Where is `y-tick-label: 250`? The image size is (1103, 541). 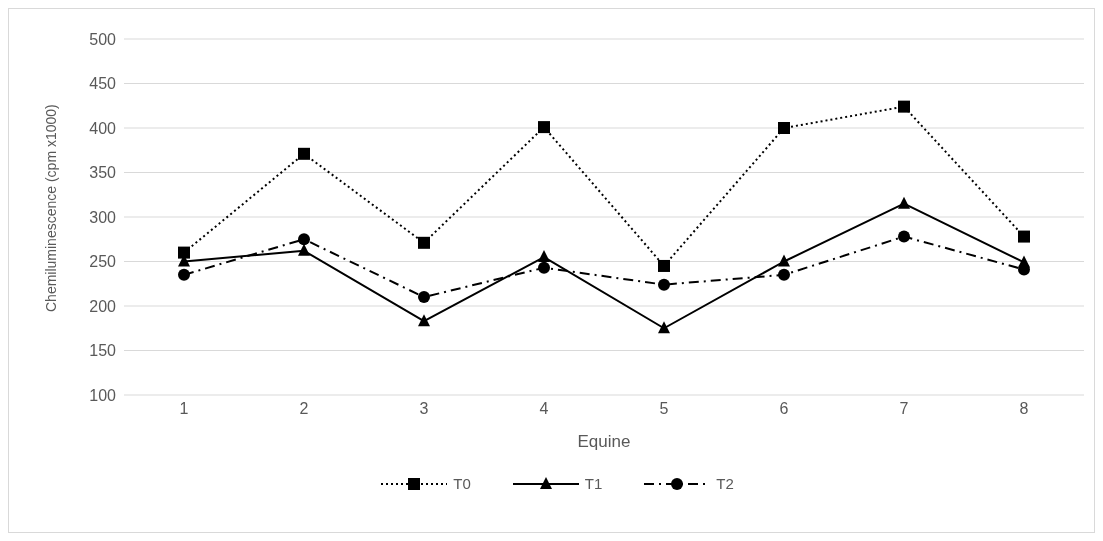
y-tick-label: 250 is located at coordinates (103, 262).